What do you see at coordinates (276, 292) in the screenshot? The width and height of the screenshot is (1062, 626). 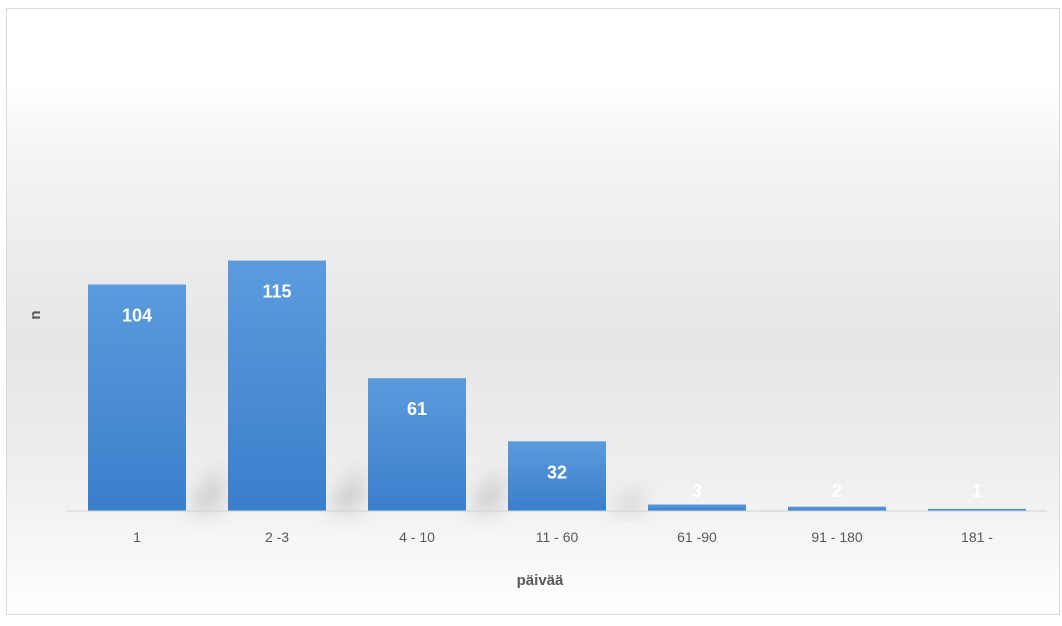 I see `data-label: 115` at bounding box center [276, 292].